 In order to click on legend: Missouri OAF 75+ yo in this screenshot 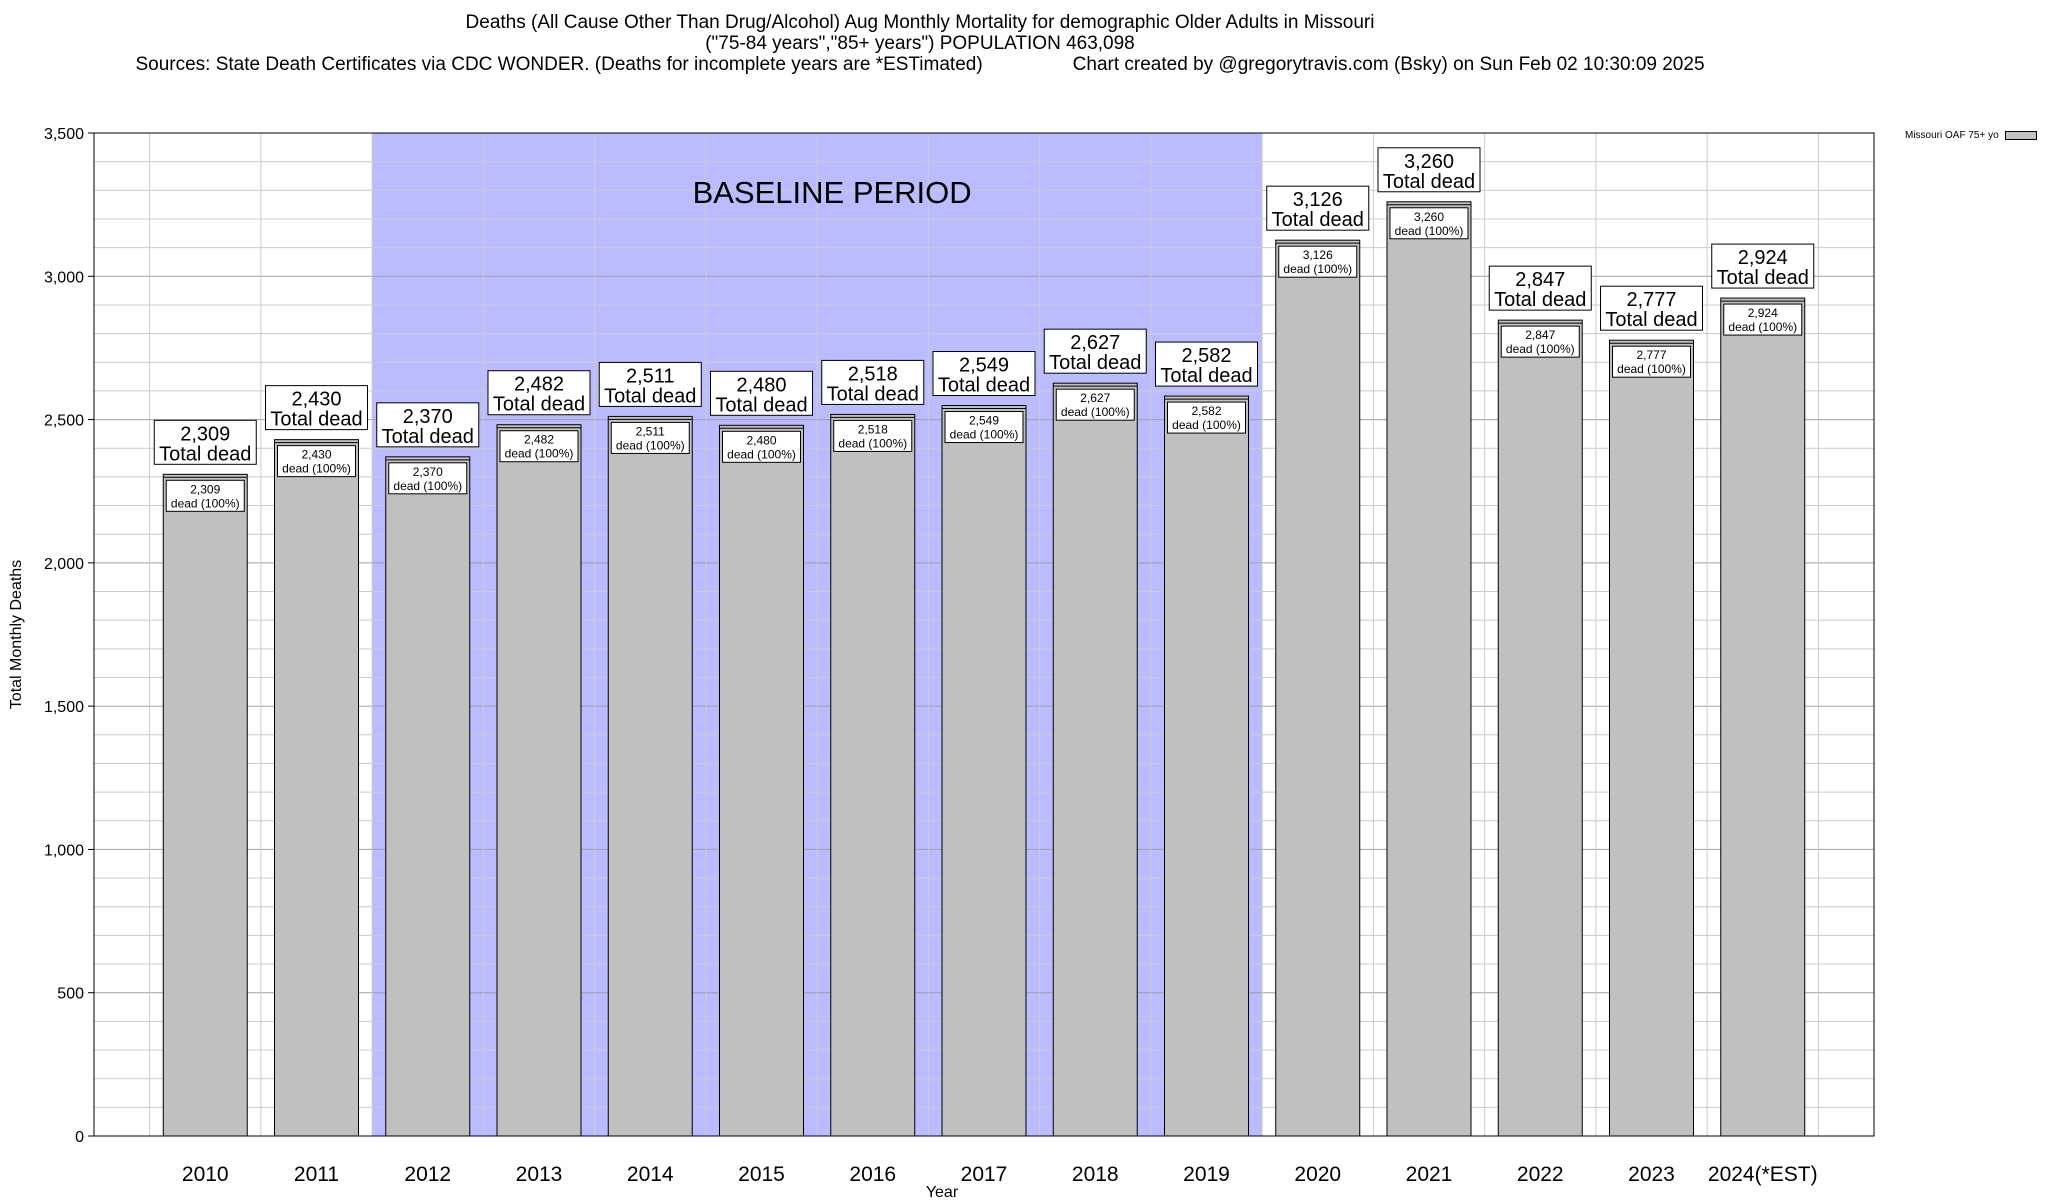, I will do `click(1971, 135)`.